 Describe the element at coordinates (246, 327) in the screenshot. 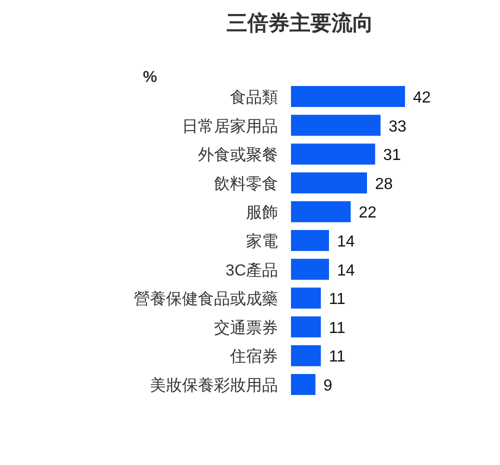

I see `y-tick-label: 交通票券` at that location.